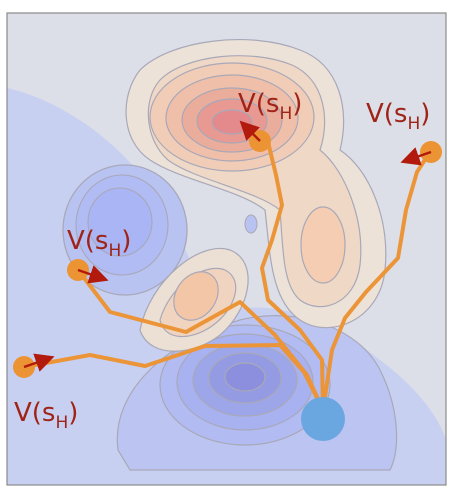  Describe the element at coordinates (46, 415) in the screenshot. I see `value-label-bottom-left: V(sH)` at that location.